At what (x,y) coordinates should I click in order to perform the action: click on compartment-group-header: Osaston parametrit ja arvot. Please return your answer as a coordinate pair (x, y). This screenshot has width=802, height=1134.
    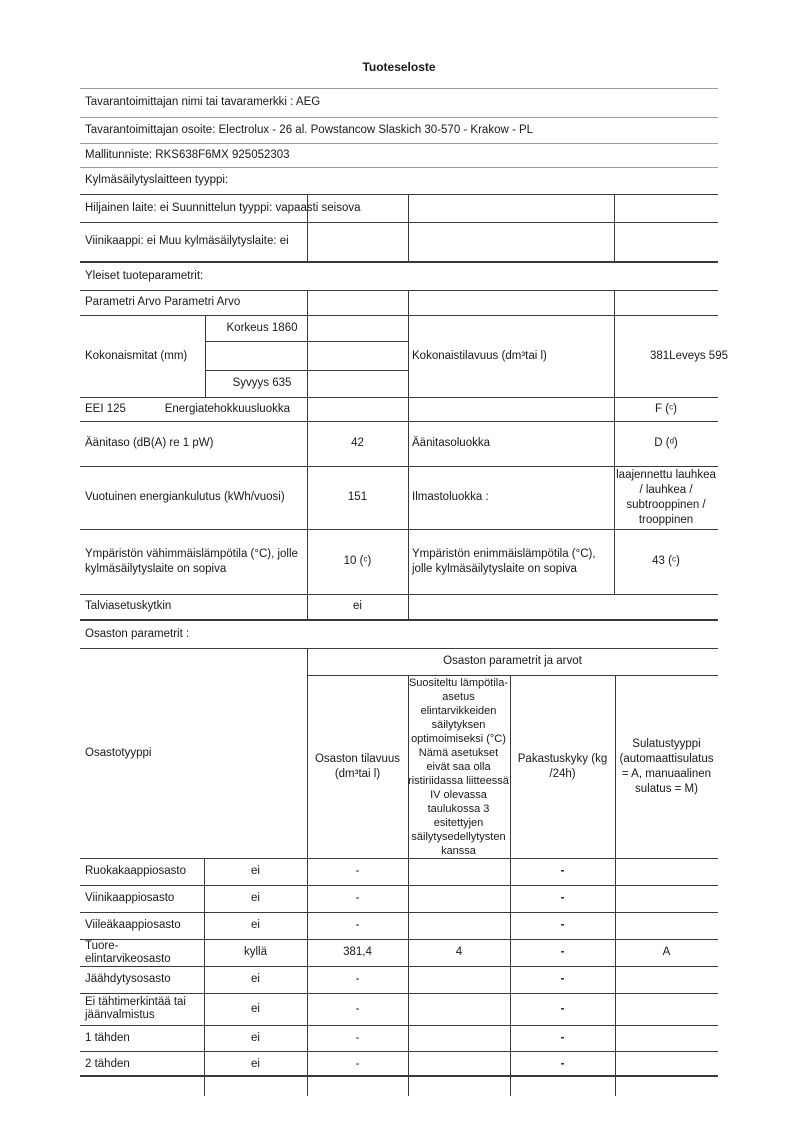
    Looking at the image, I should click on (512, 661).